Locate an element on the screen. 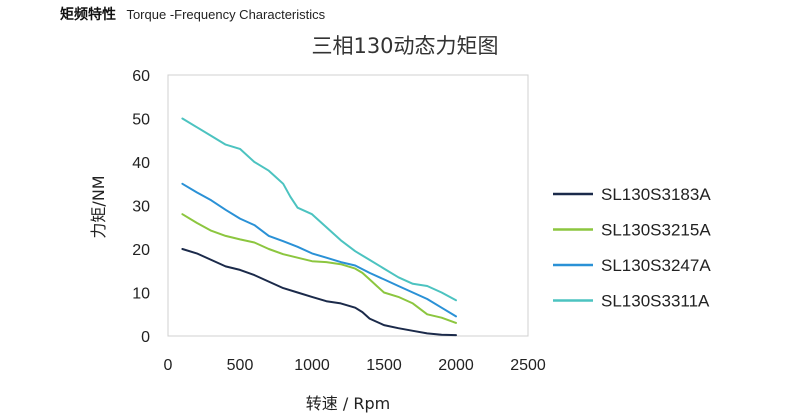 The width and height of the screenshot is (798, 420). series-line-sl130s3183a is located at coordinates (319, 292).